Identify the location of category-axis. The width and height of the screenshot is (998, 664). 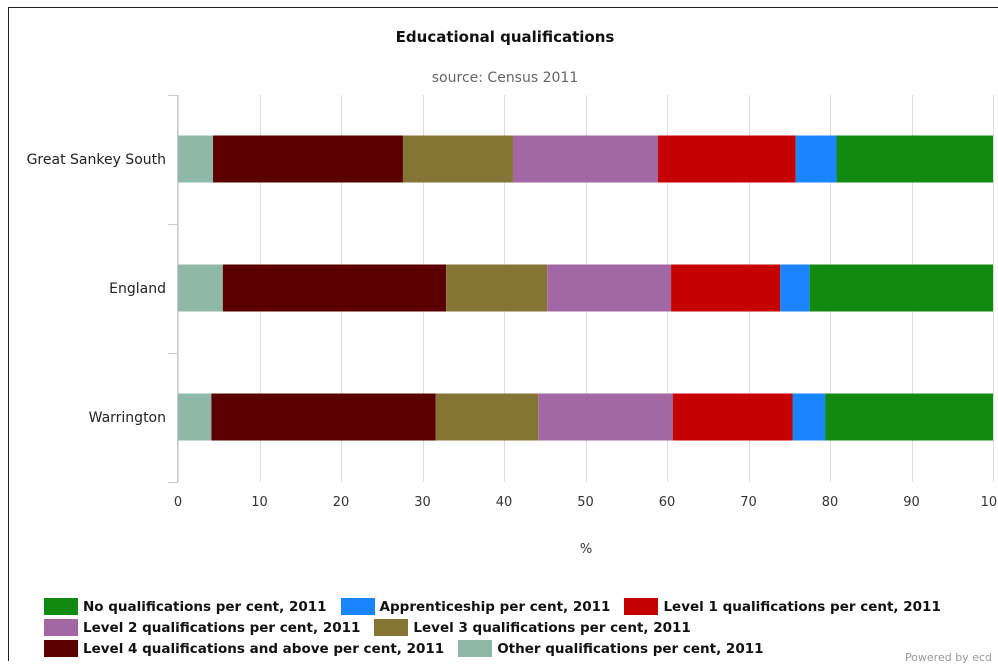
(173, 289).